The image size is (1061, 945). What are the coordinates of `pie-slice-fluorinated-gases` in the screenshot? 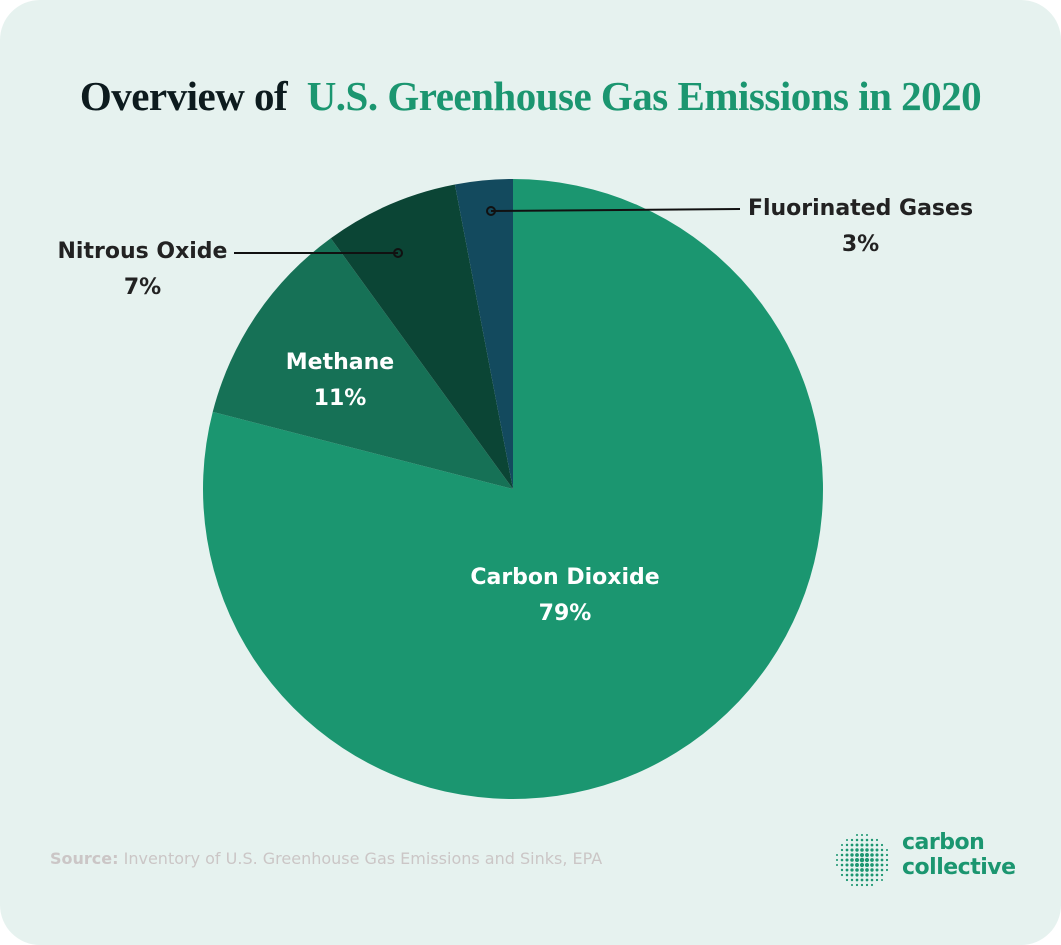 It's located at (483, 334).